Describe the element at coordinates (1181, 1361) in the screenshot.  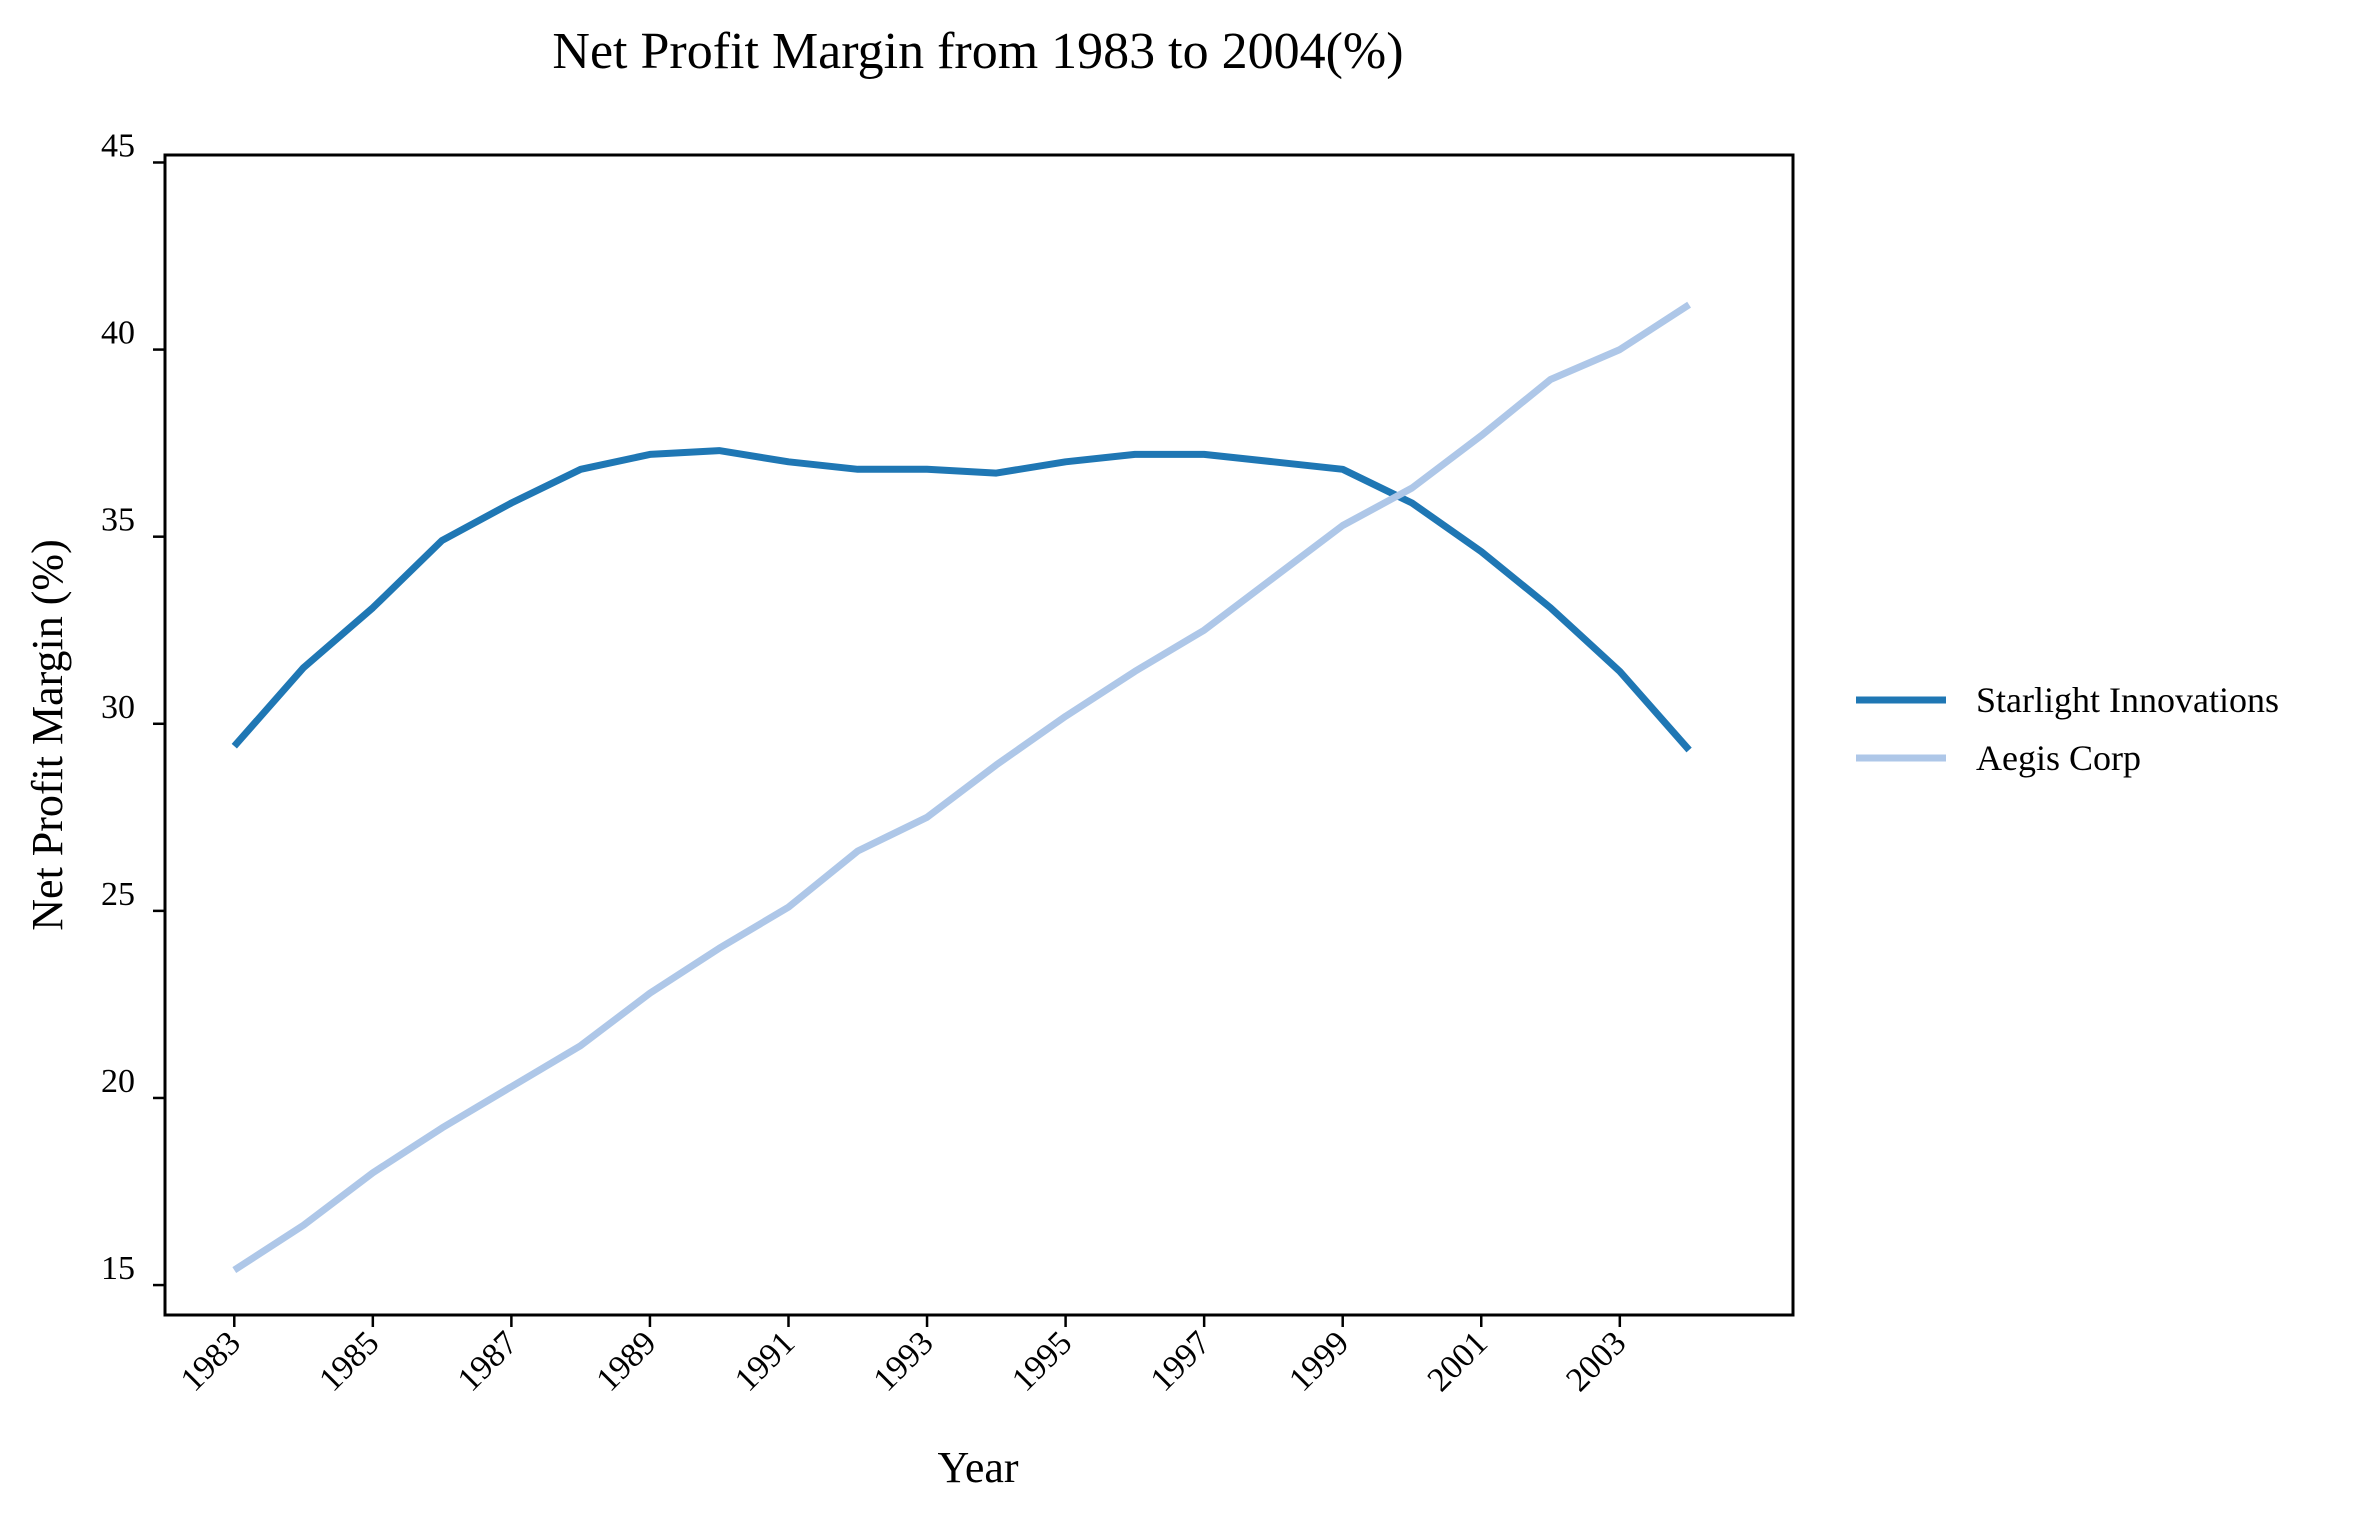
I see `x-tick-label: 1997` at that location.